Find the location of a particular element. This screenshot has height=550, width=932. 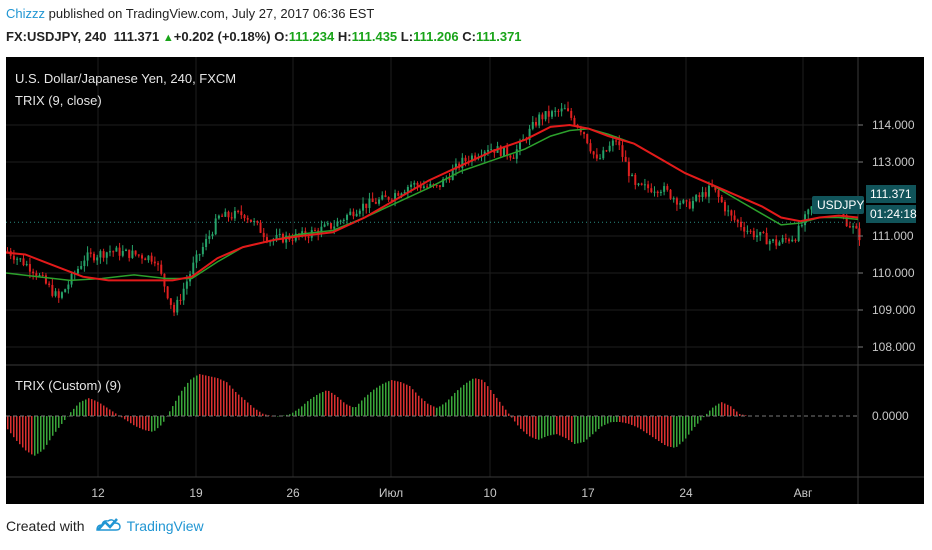

author-link: Chizzz is located at coordinates (26, 13).